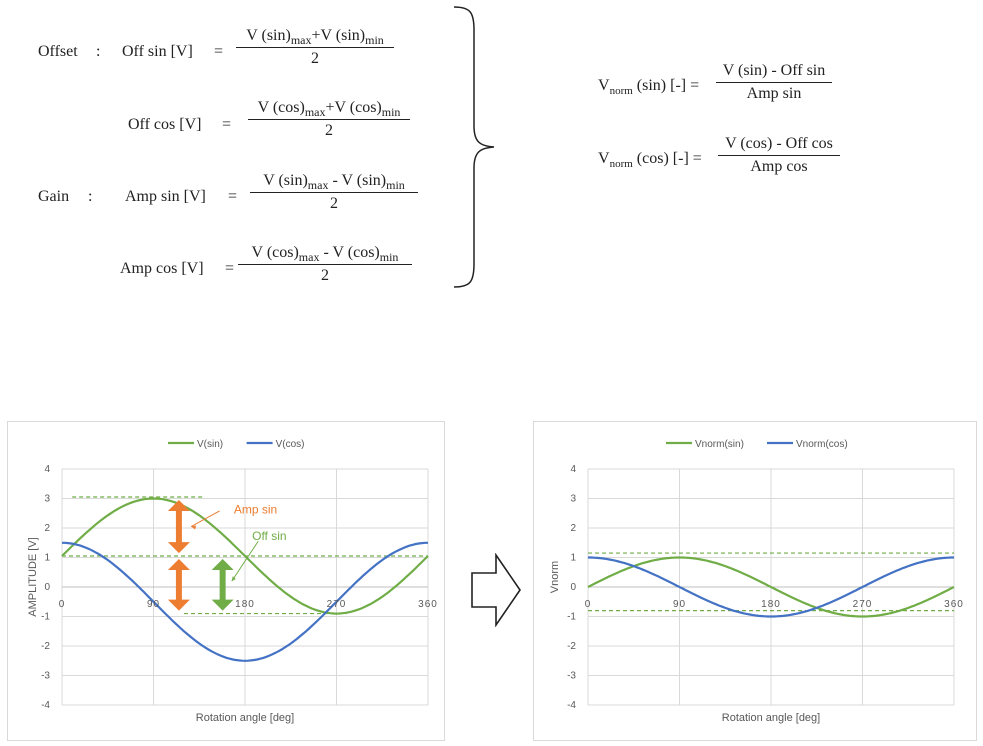 The width and height of the screenshot is (983, 746). What do you see at coordinates (54, 196) in the screenshot?
I see `gain-label: Gain` at bounding box center [54, 196].